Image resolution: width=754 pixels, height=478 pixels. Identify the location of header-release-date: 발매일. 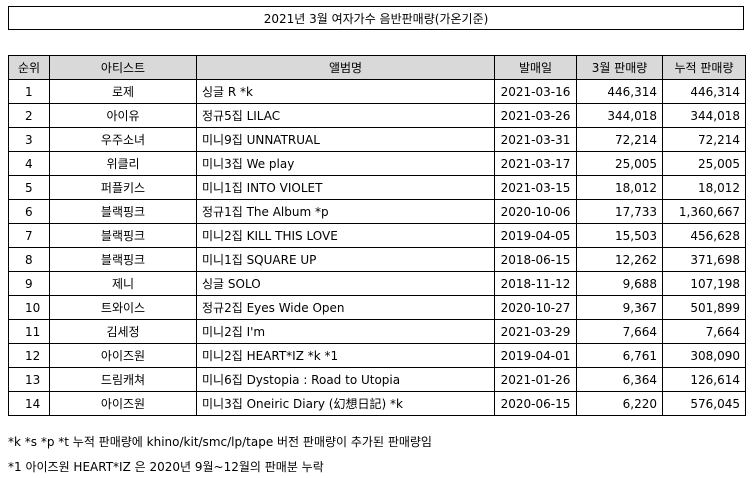
(535, 67).